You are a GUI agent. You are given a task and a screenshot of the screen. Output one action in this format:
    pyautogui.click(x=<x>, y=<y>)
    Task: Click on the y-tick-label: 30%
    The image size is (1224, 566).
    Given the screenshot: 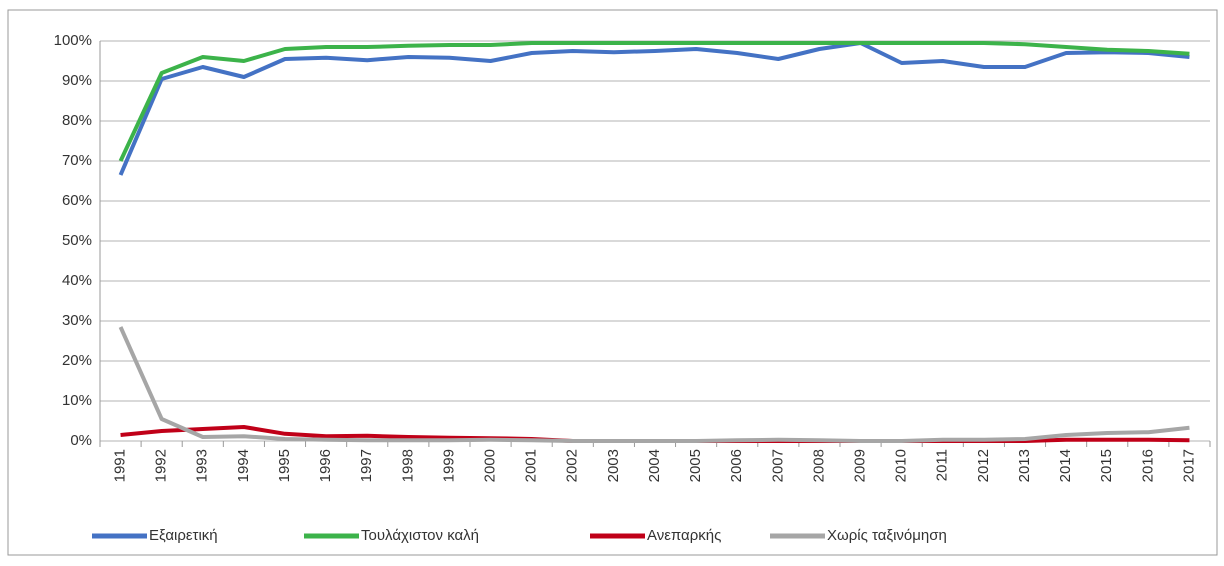 What is the action you would take?
    pyautogui.click(x=77, y=320)
    